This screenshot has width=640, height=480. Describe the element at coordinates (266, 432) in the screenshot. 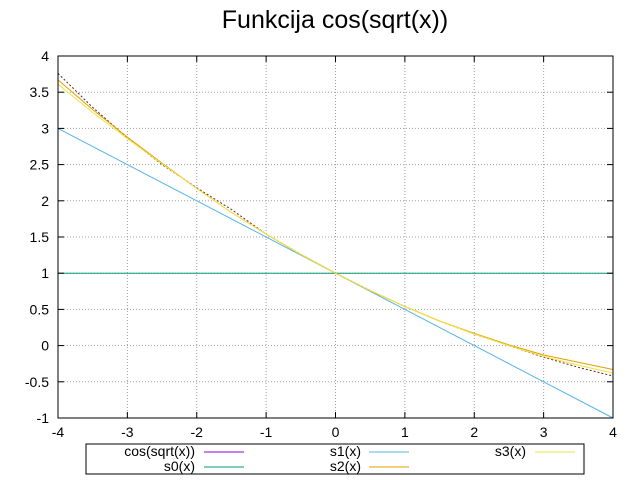

I see `x-tick-label: -1` at that location.